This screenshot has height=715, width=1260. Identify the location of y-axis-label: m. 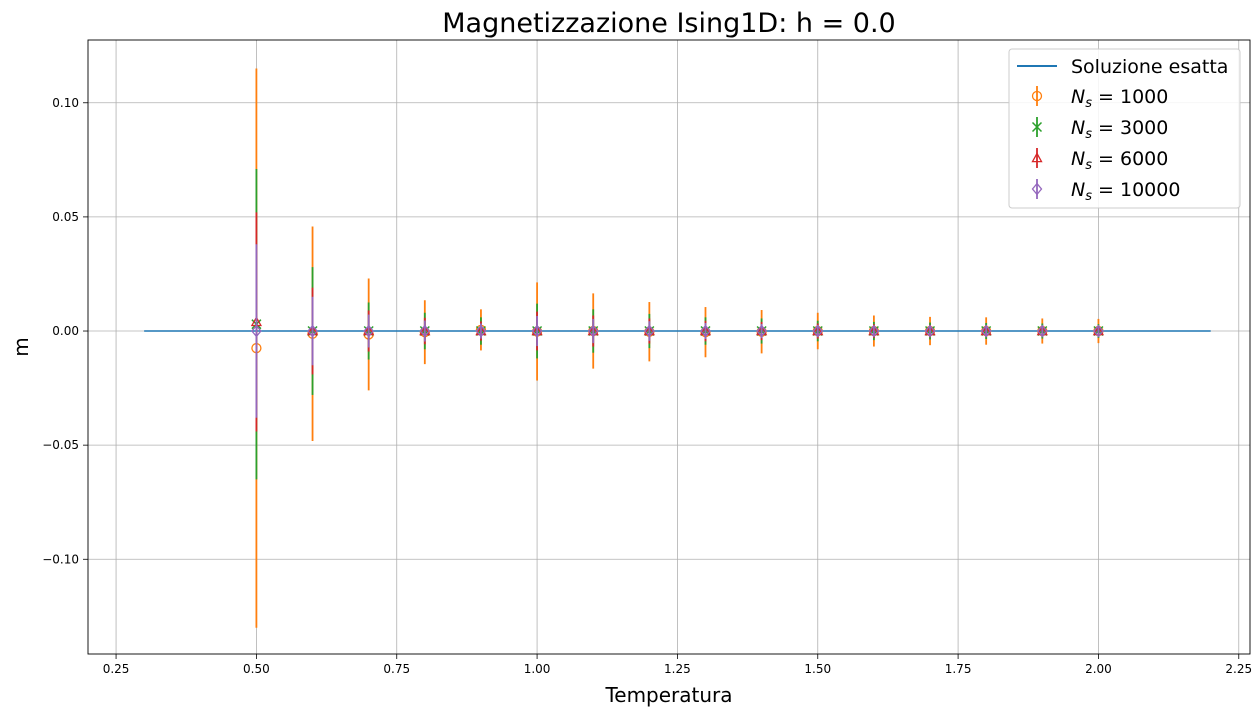
(21, 346).